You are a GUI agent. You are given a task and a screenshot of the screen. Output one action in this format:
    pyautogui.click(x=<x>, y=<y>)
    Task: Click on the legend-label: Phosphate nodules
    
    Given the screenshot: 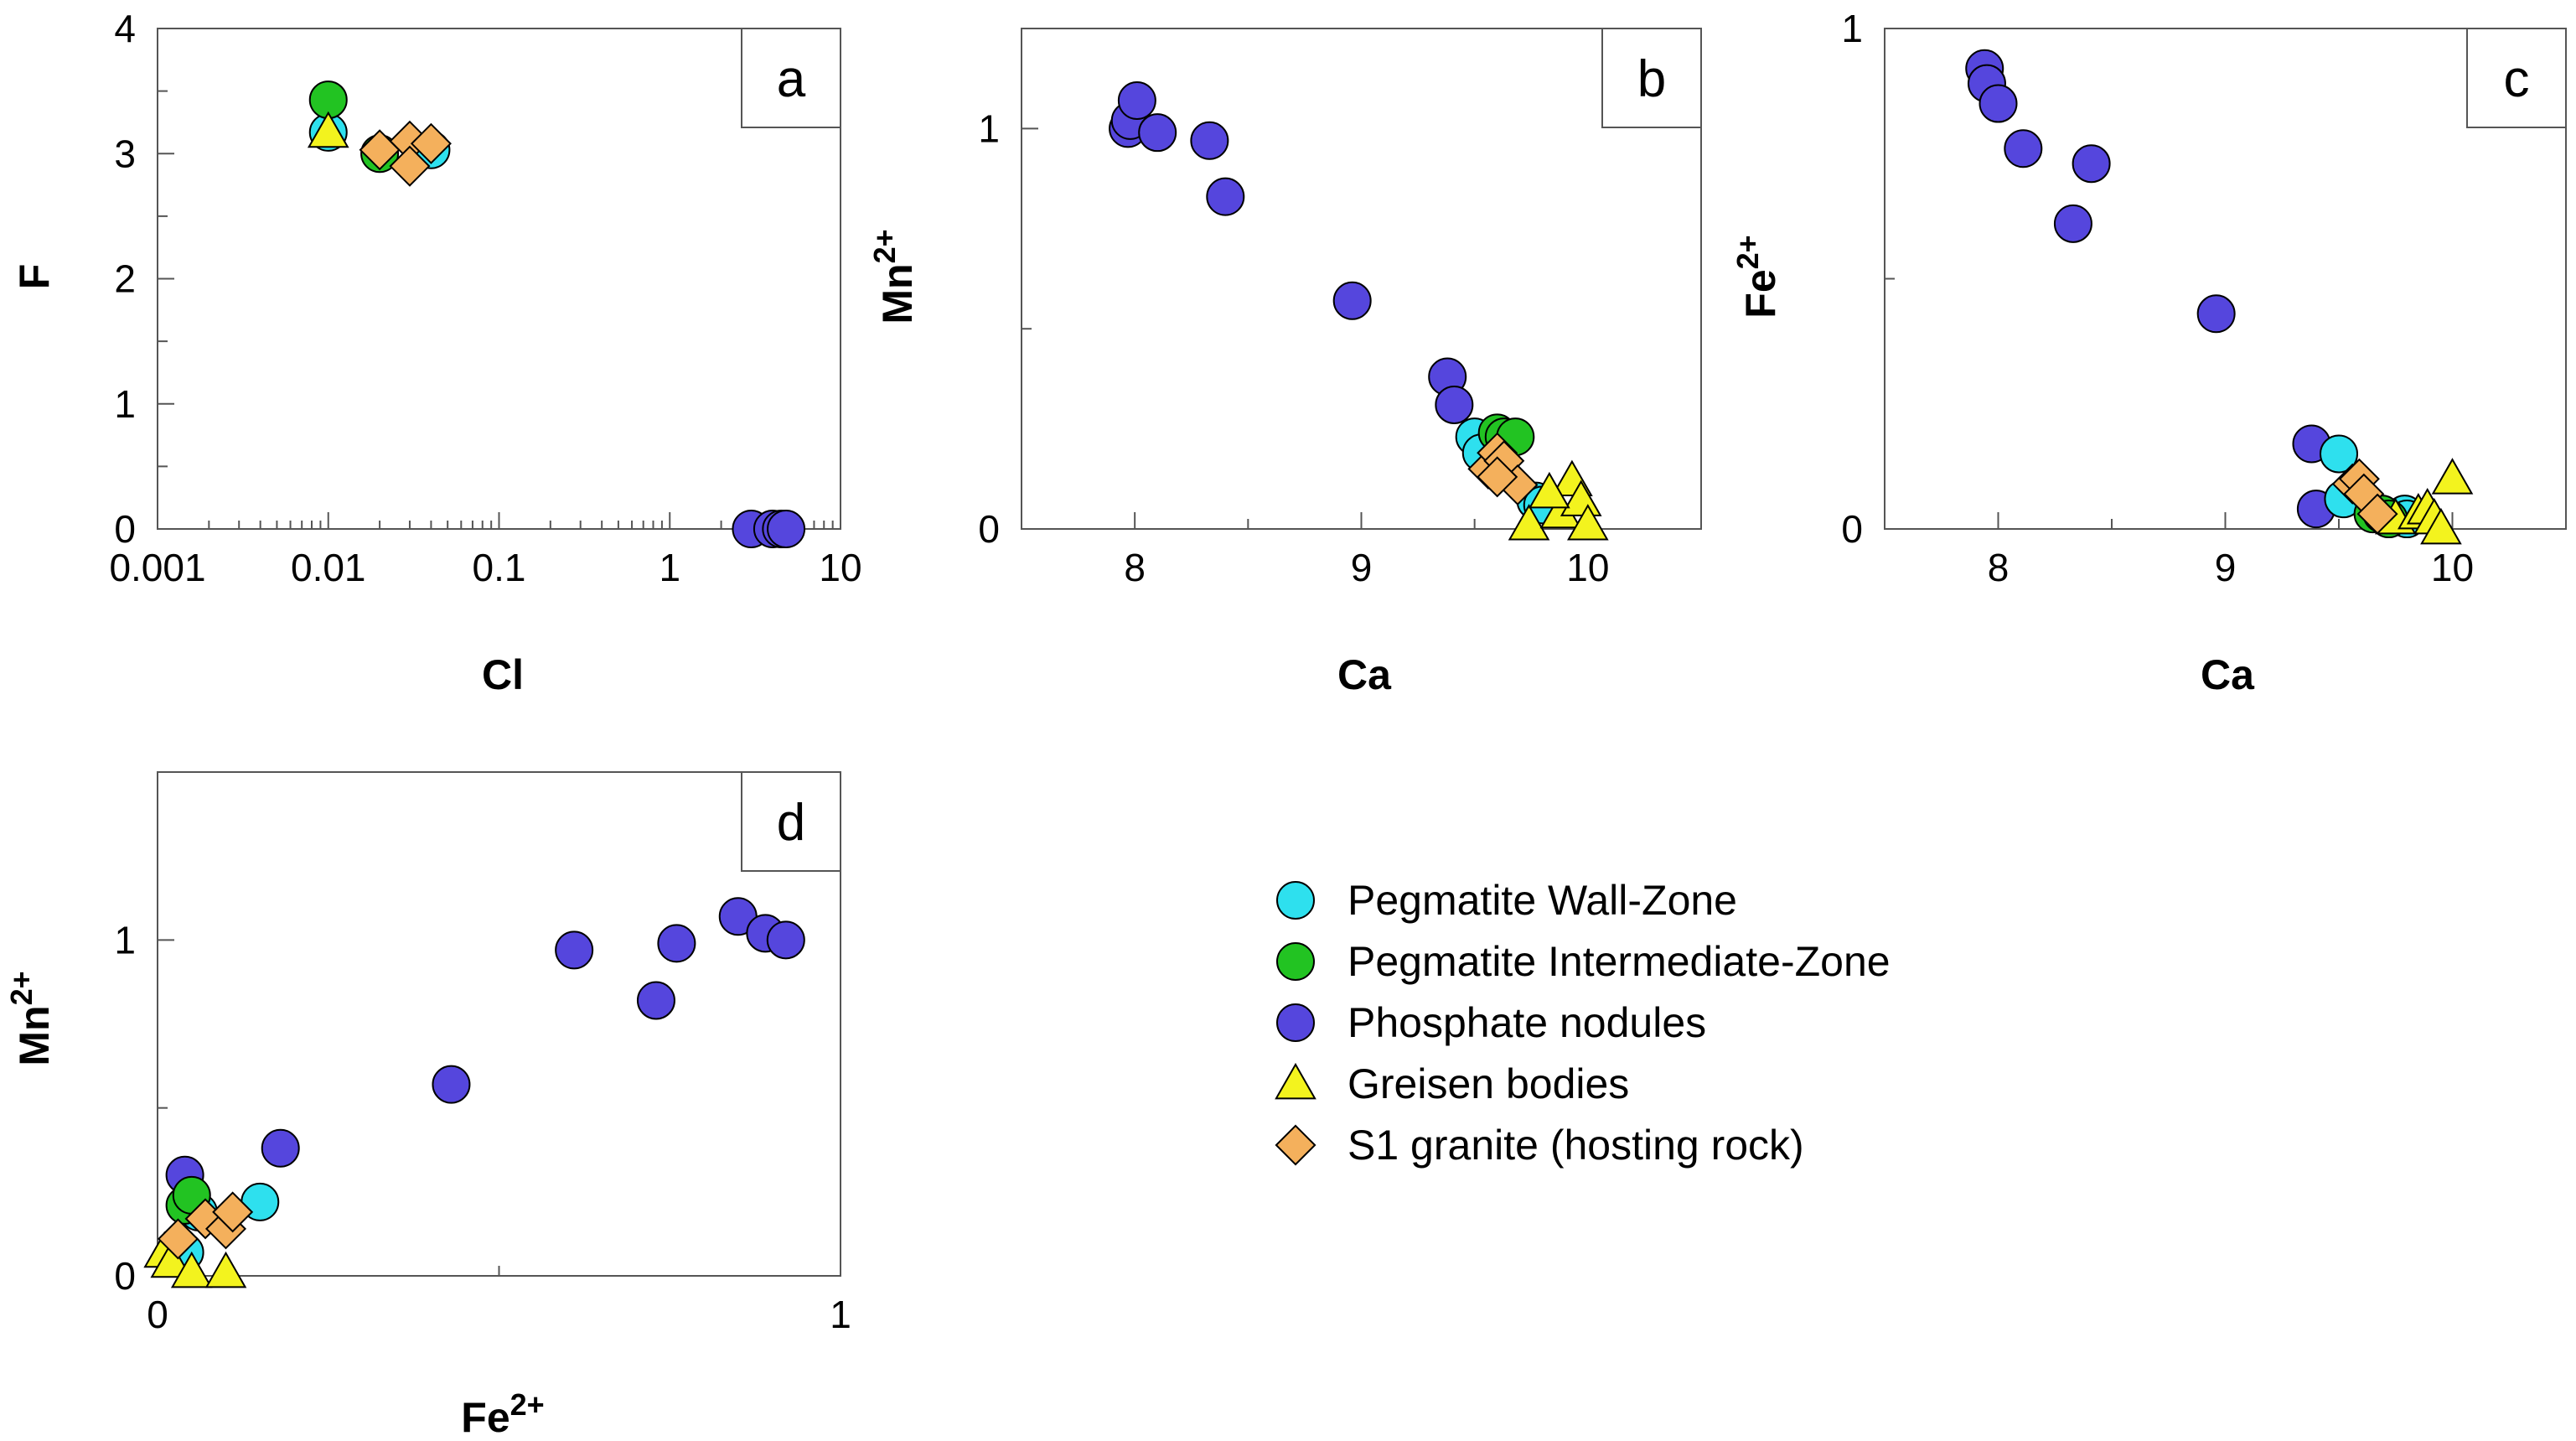 What is the action you would take?
    pyautogui.click(x=1526, y=1022)
    